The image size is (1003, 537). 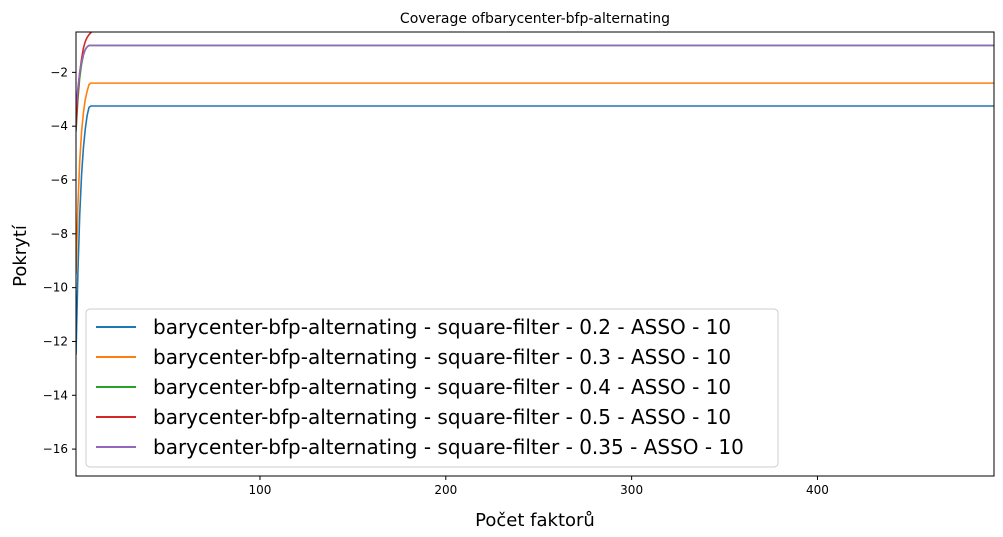 What do you see at coordinates (55, 341) in the screenshot?
I see `y-tick-label: −12` at bounding box center [55, 341].